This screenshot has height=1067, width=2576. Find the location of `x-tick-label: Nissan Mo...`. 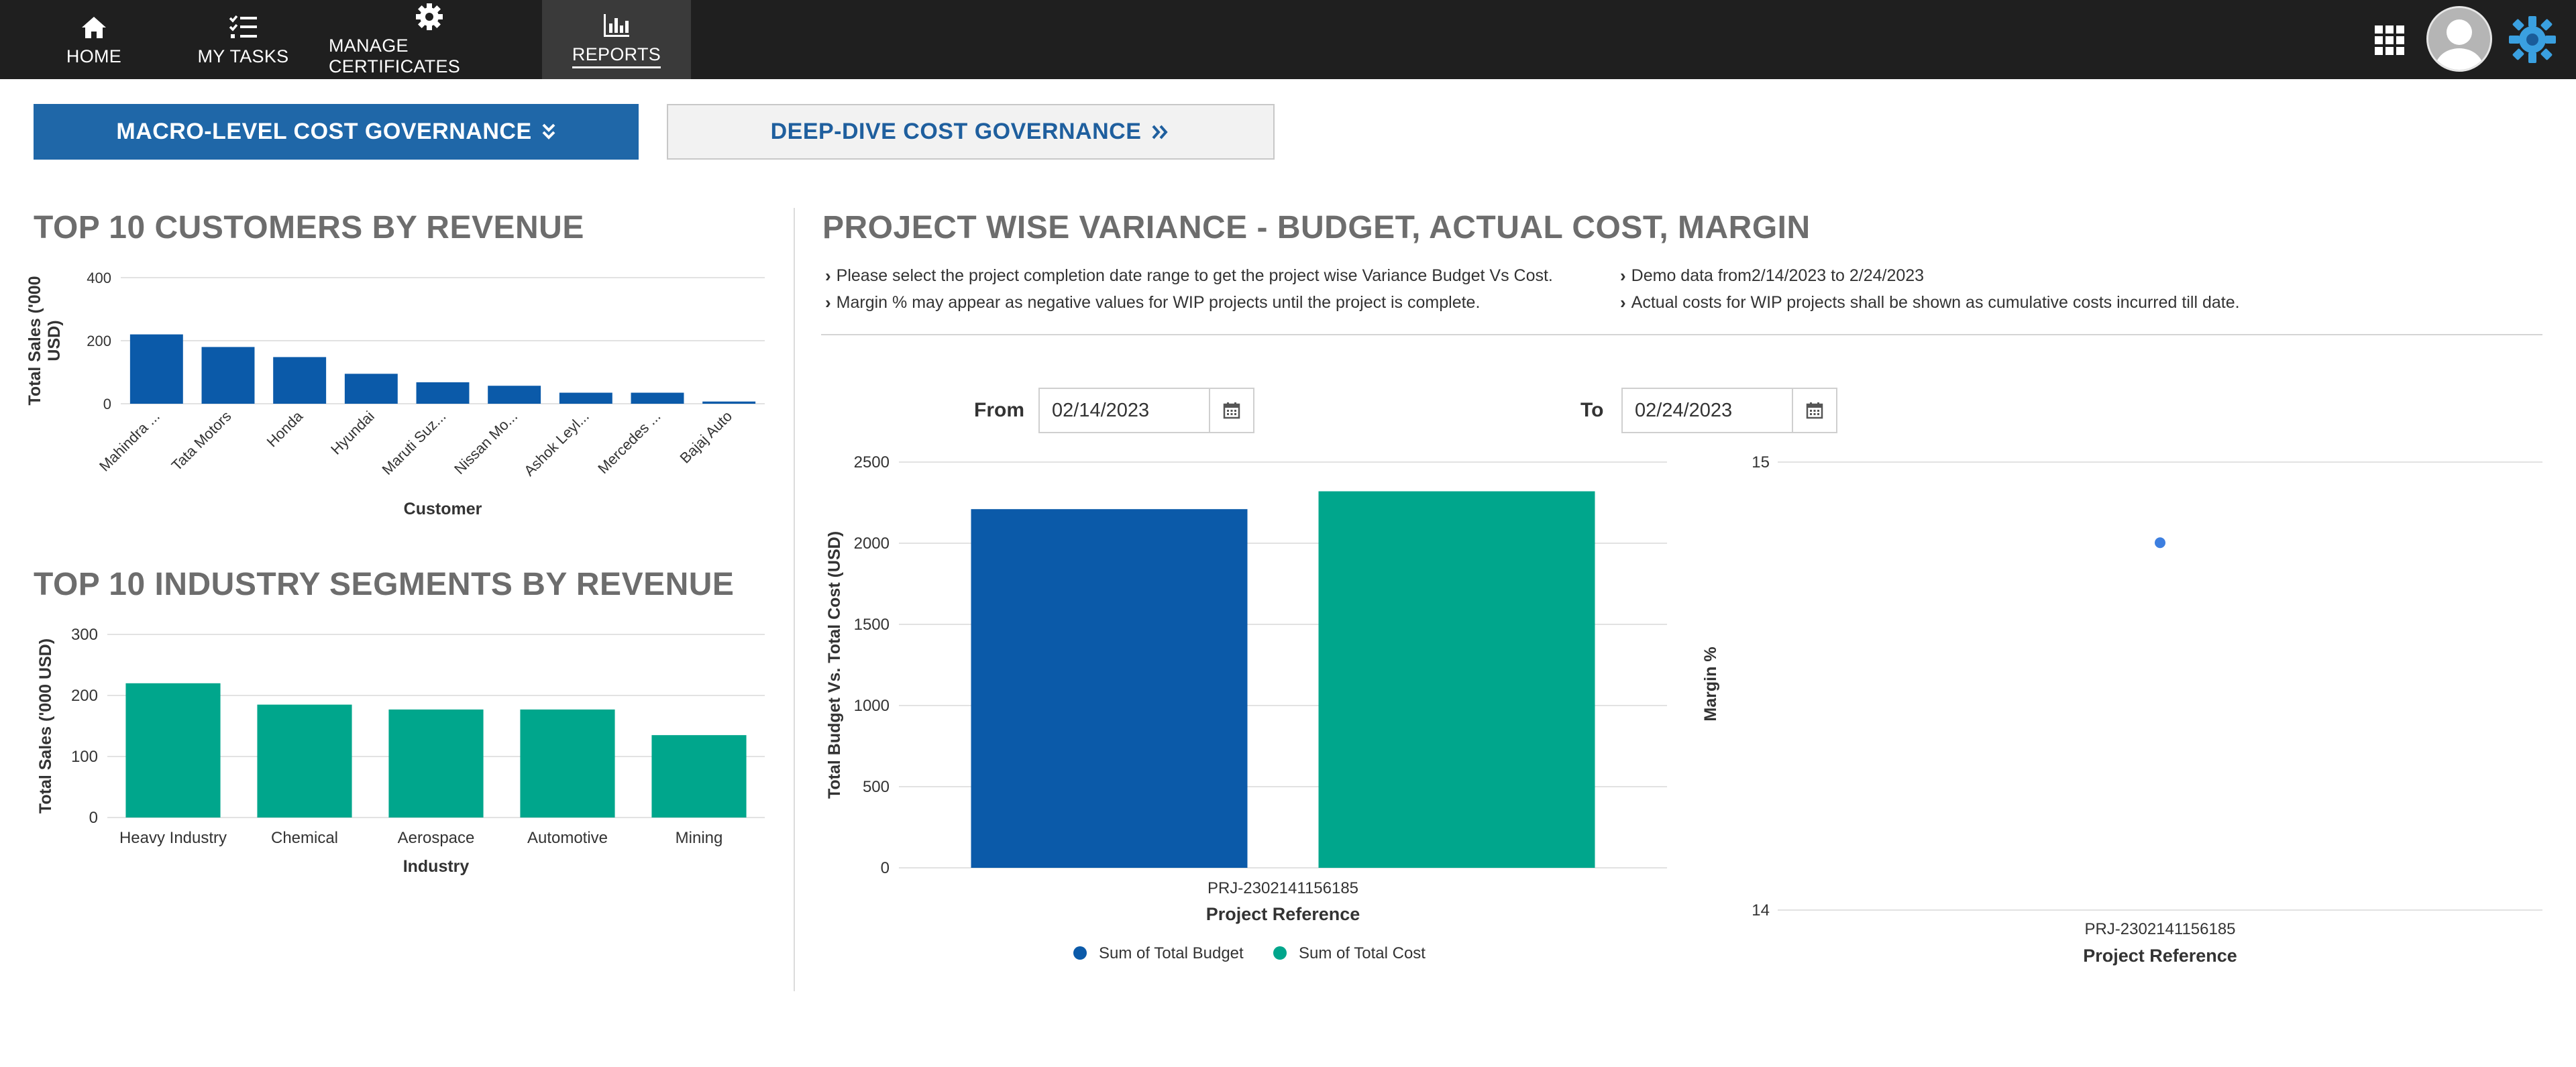

x-tick-label: Nissan Mo... is located at coordinates (486, 443).